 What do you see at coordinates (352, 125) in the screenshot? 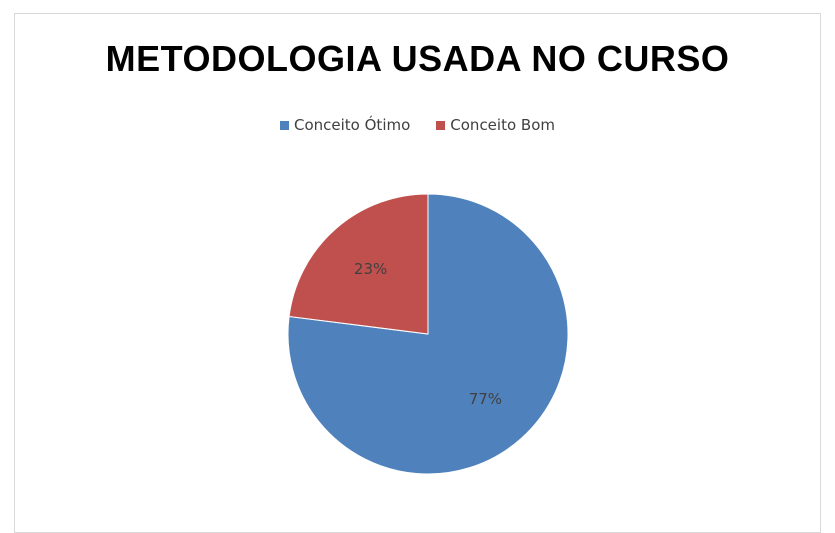
I see `legend-label-otimo: Conceito Ótimo` at bounding box center [352, 125].